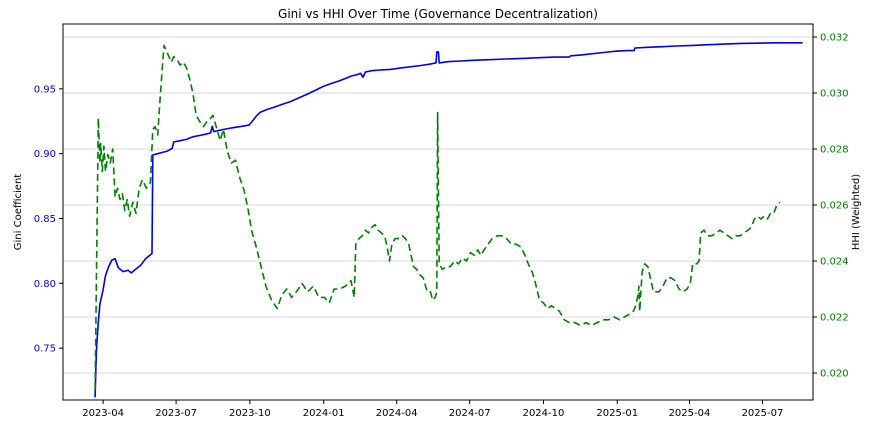 This screenshot has width=896, height=444. What do you see at coordinates (834, 37) in the screenshot?
I see `y-right-tick-label: 0.032` at bounding box center [834, 37].